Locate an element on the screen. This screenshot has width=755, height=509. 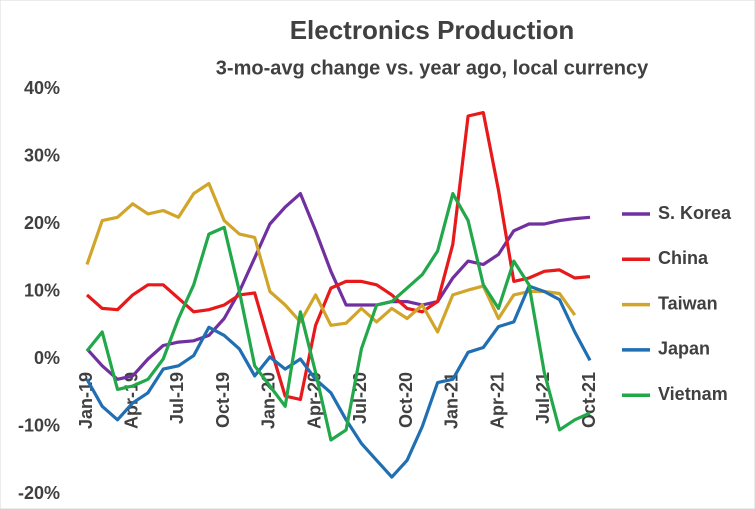
x-tick-label: Jan-21 is located at coordinates (452, 400).